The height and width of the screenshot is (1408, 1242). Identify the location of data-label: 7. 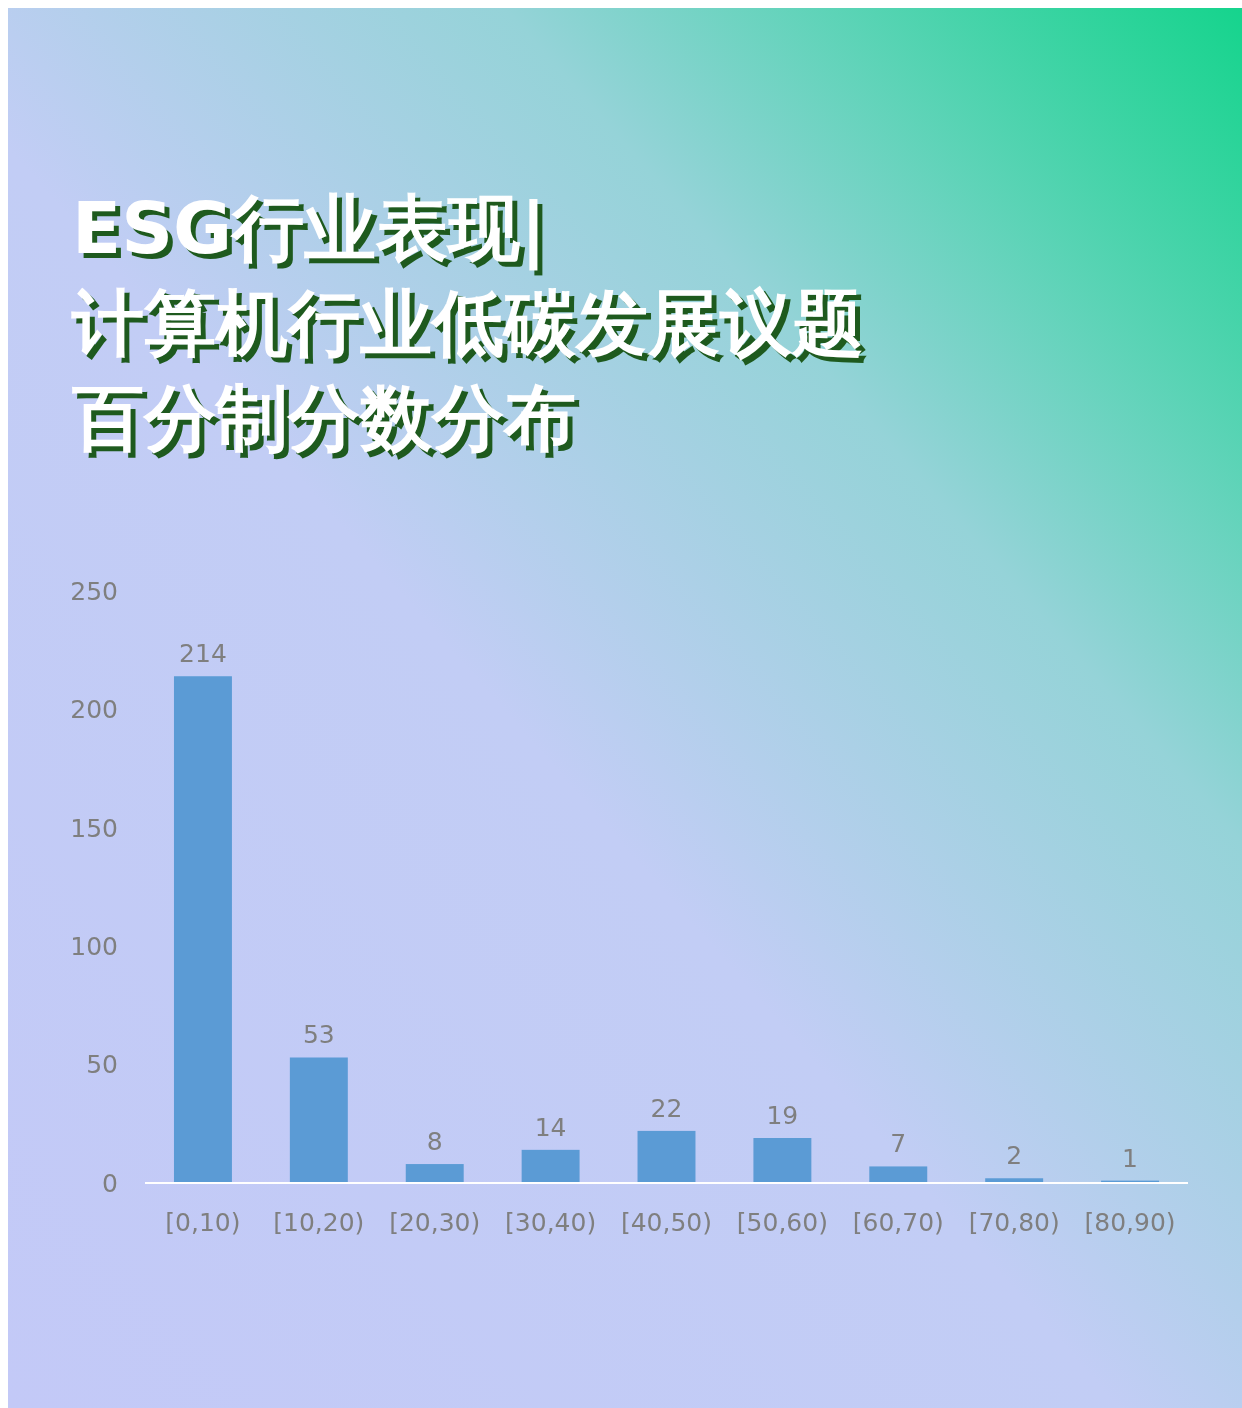
(898, 1144).